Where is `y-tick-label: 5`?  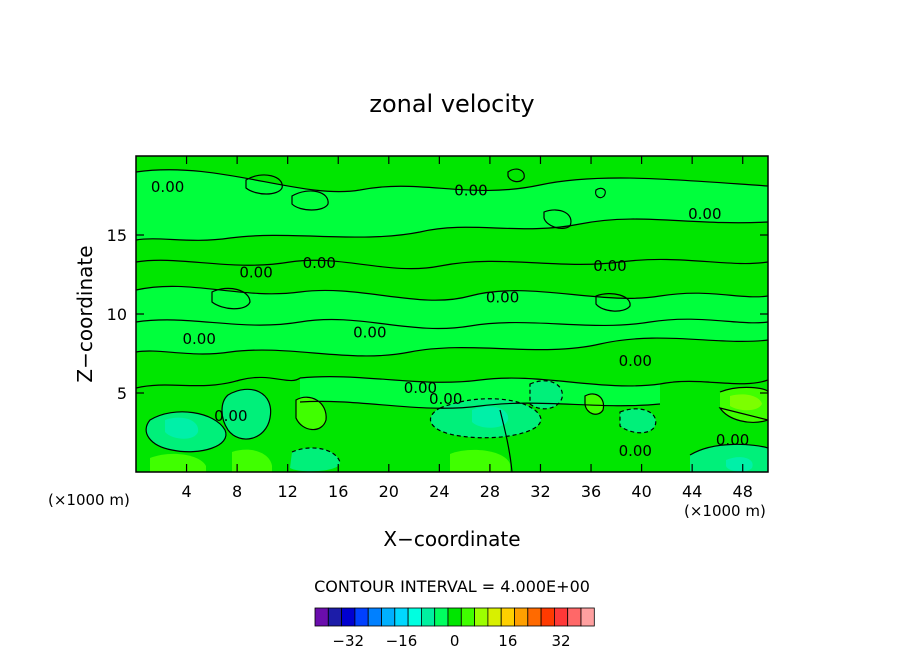 y-tick-label: 5 is located at coordinates (122, 393).